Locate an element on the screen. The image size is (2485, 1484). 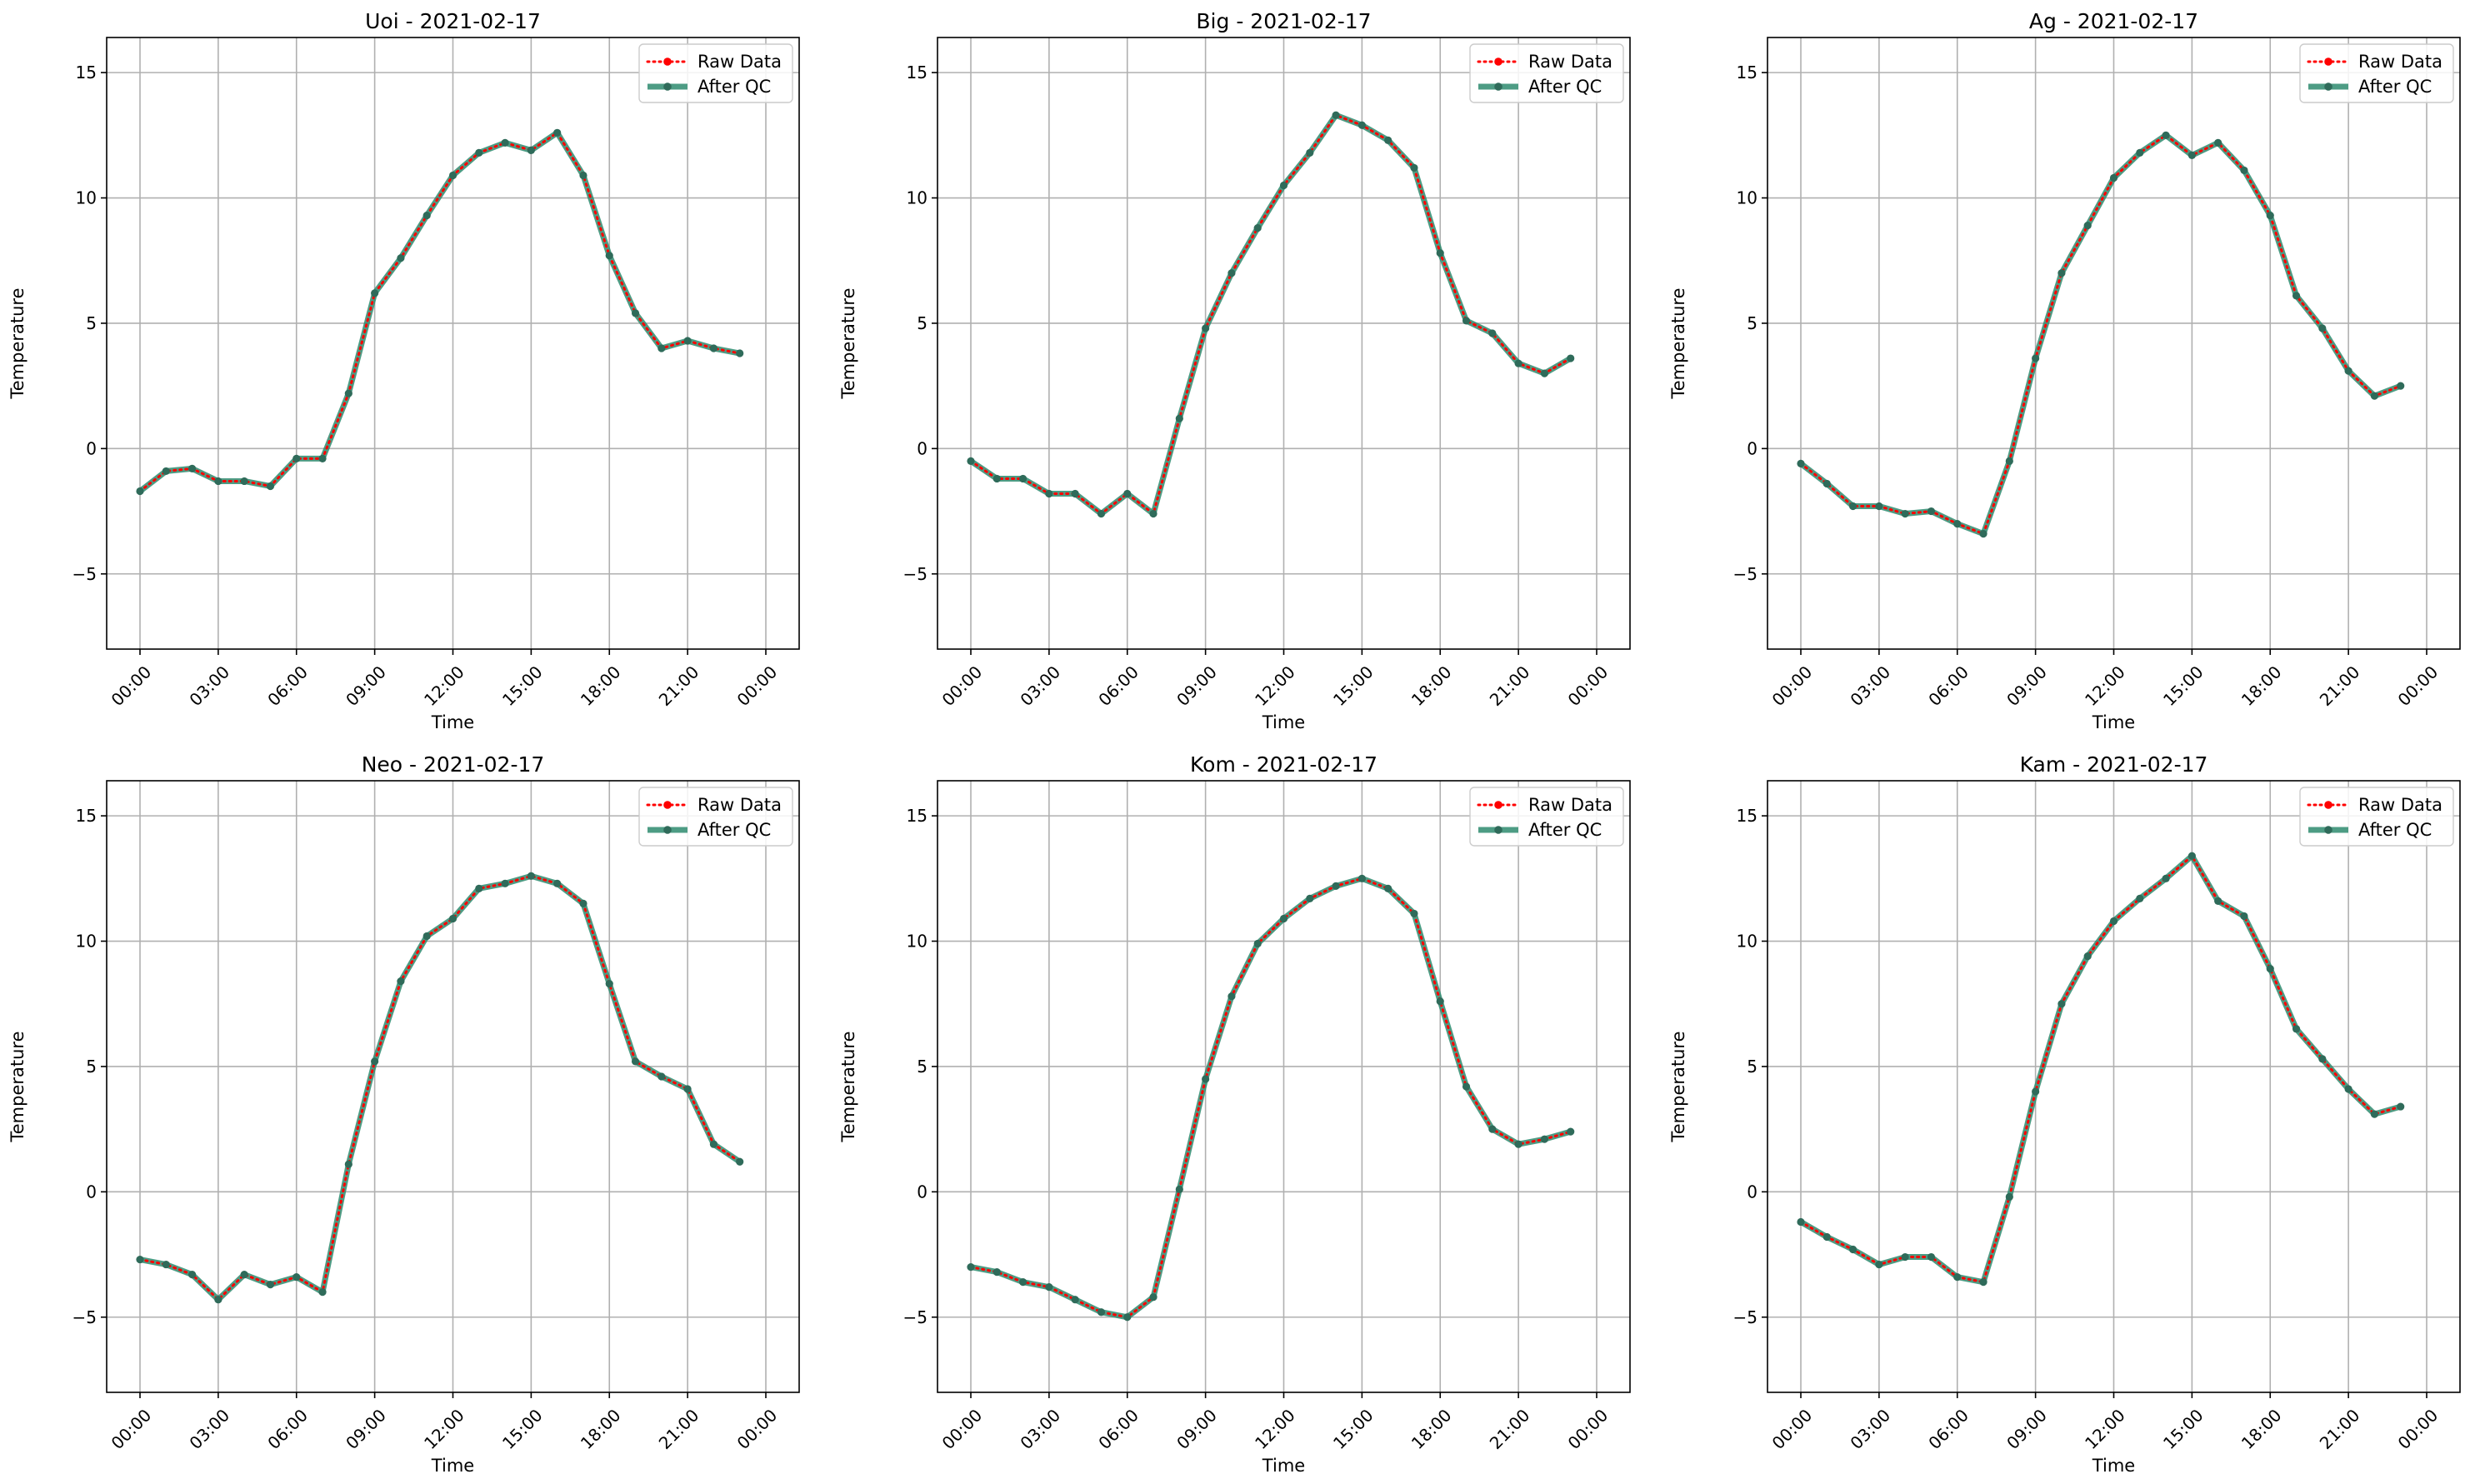
legend-raw-marker is located at coordinates (667, 805).